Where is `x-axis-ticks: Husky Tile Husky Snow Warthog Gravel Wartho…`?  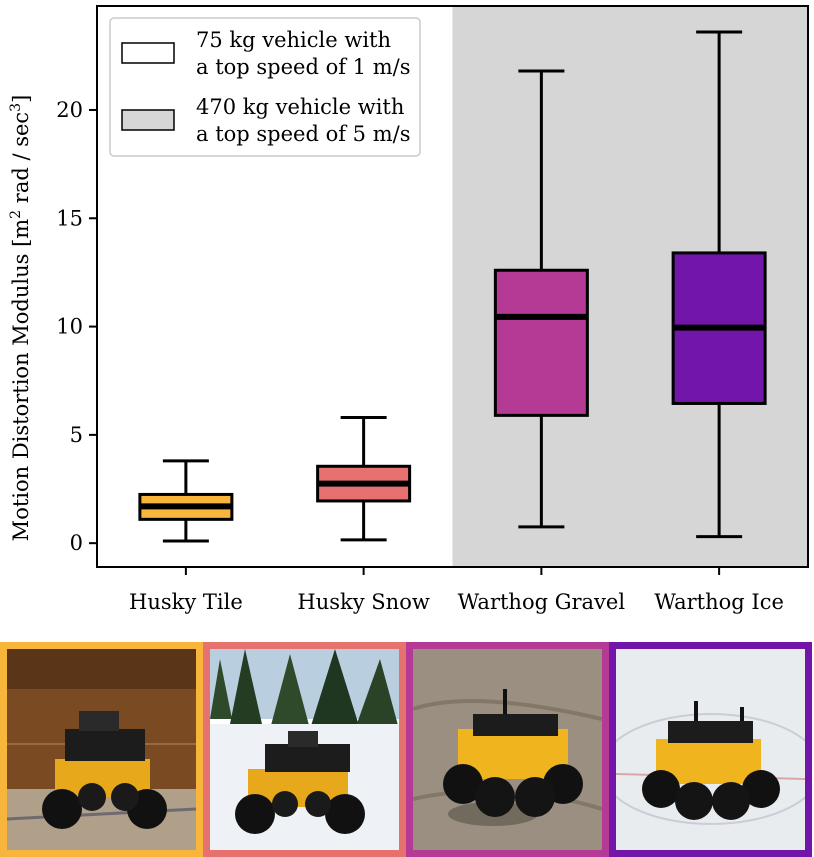 x-axis-ticks: Husky Tile Husky Snow Warthog Gravel Wartho… is located at coordinates (456, 590).